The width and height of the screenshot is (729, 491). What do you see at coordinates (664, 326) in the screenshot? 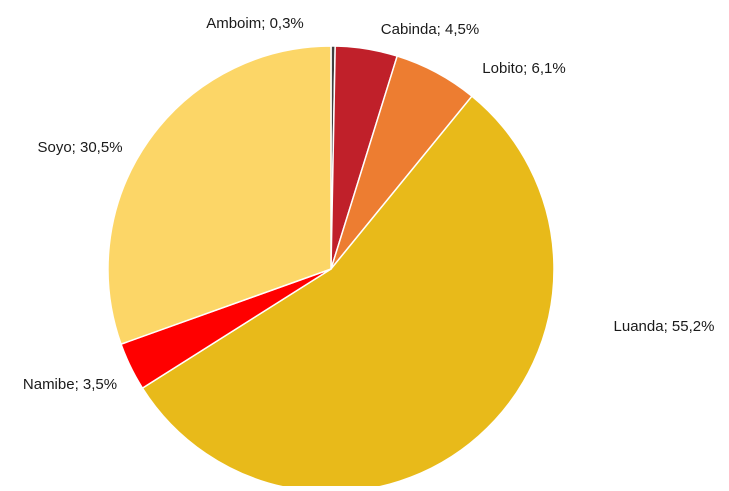
I see `slice-label-luanda: Luanda; 55,2%` at bounding box center [664, 326].